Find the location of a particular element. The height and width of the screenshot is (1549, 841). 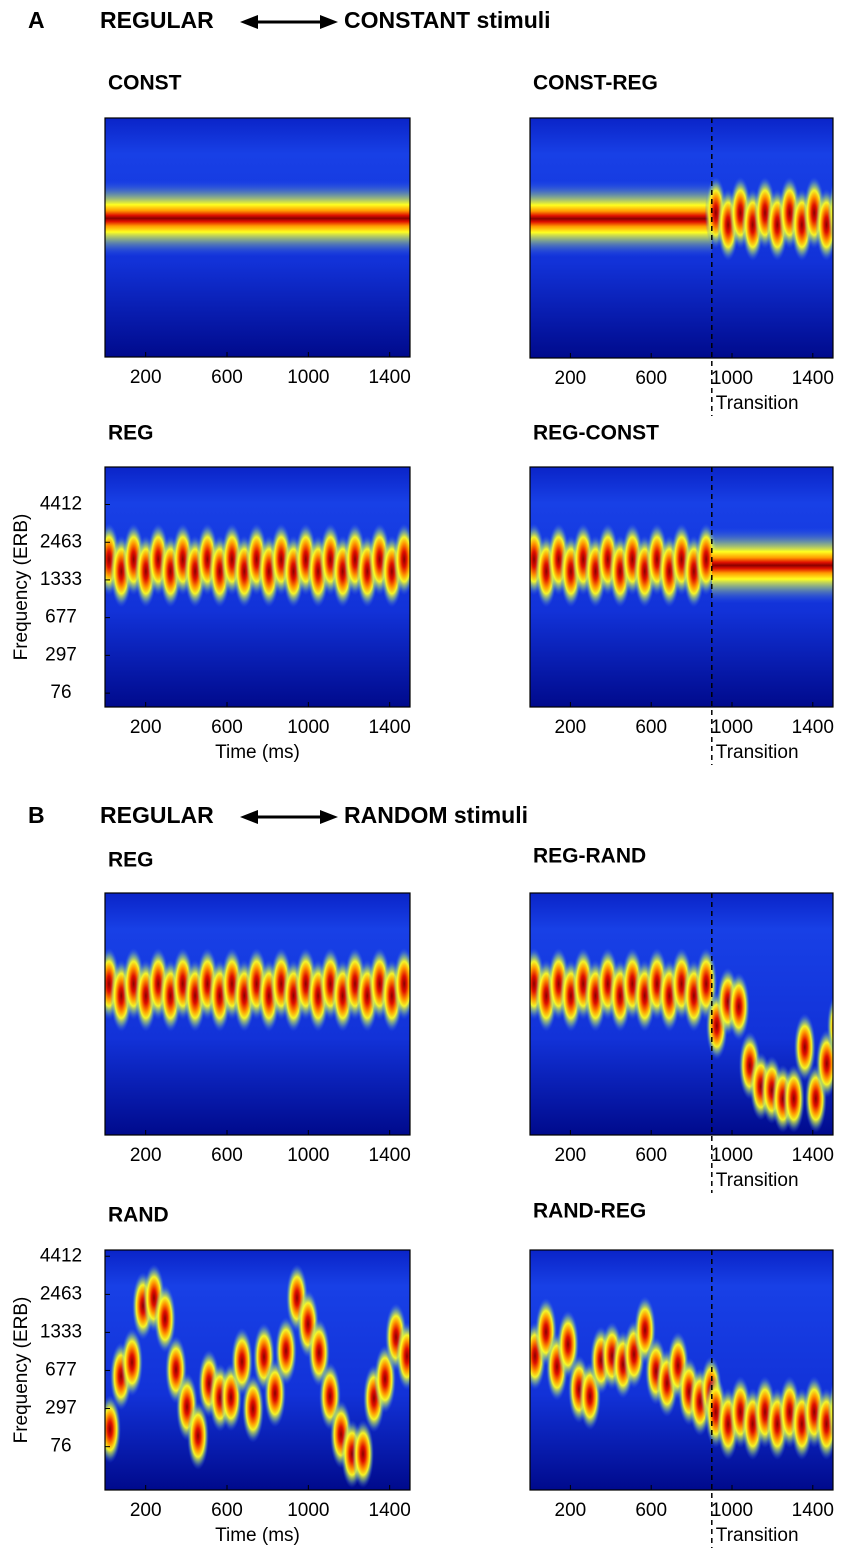

section-right: CONSTANT stimuli is located at coordinates (447, 20).